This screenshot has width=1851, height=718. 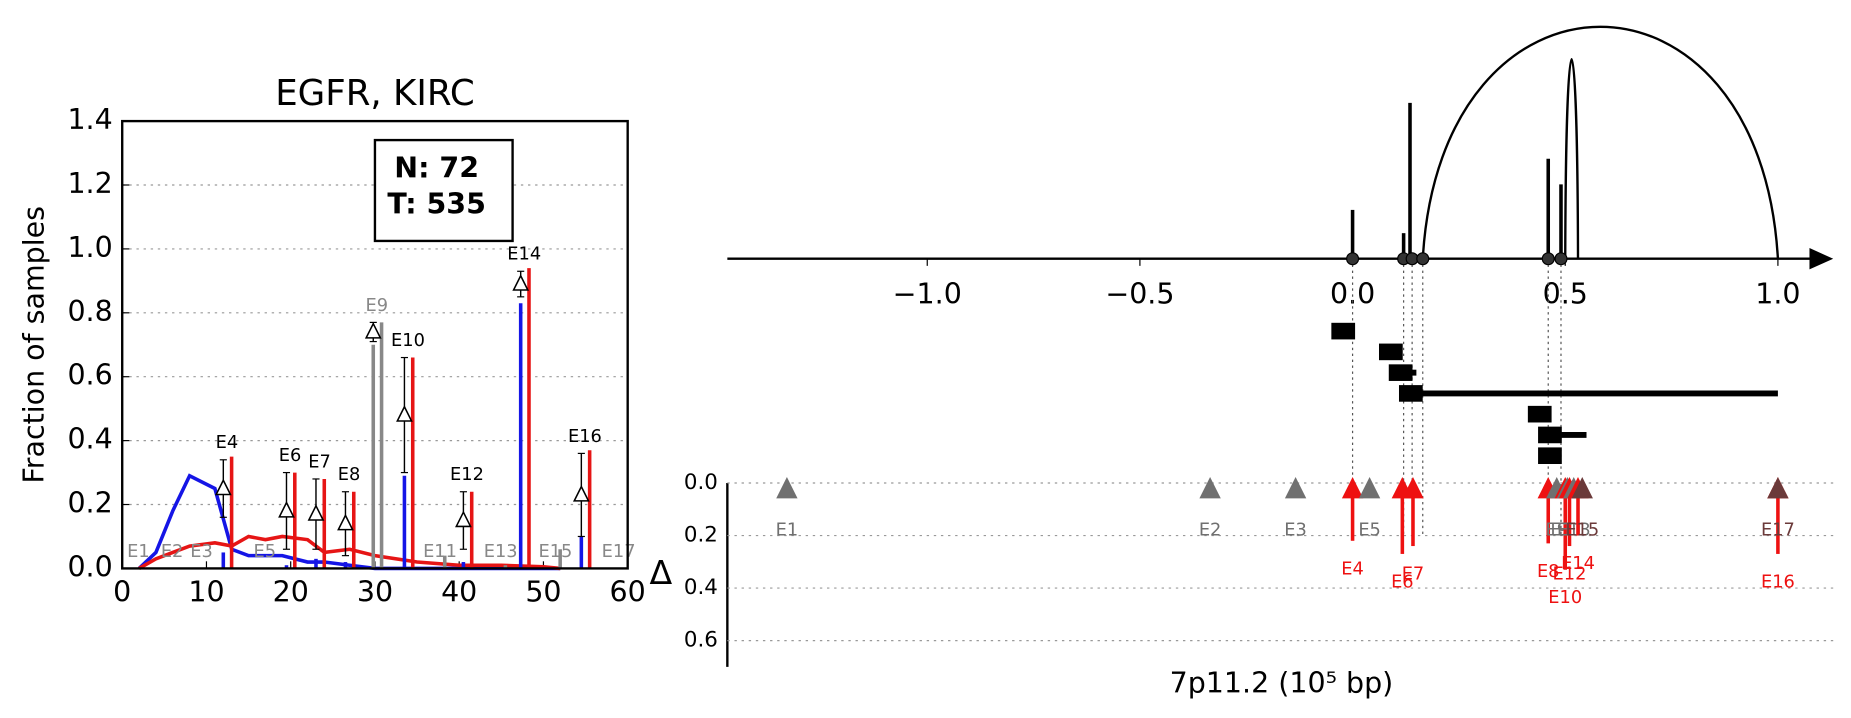 What do you see at coordinates (34, 345) in the screenshot?
I see `y-axis-label: Fraction of samples` at bounding box center [34, 345].